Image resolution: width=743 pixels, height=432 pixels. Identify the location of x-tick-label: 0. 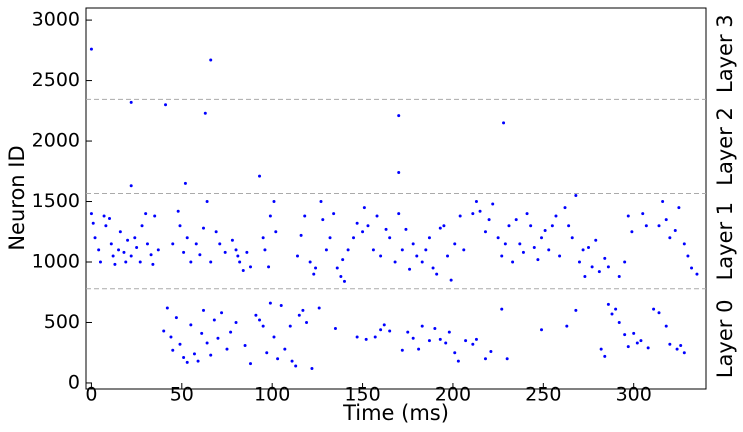
(91, 395).